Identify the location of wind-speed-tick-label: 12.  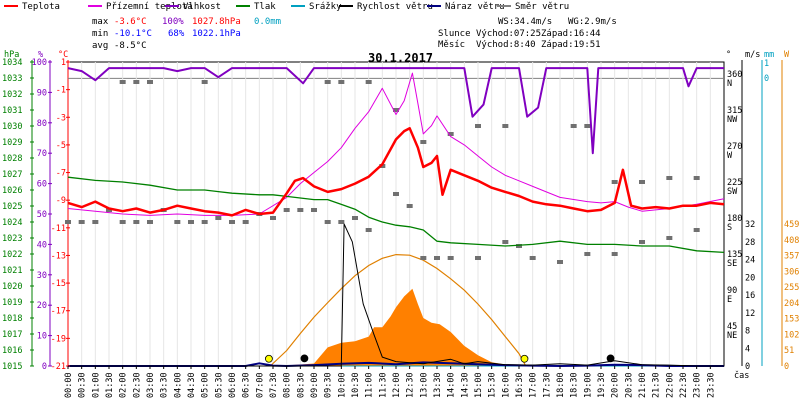
(750, 314).